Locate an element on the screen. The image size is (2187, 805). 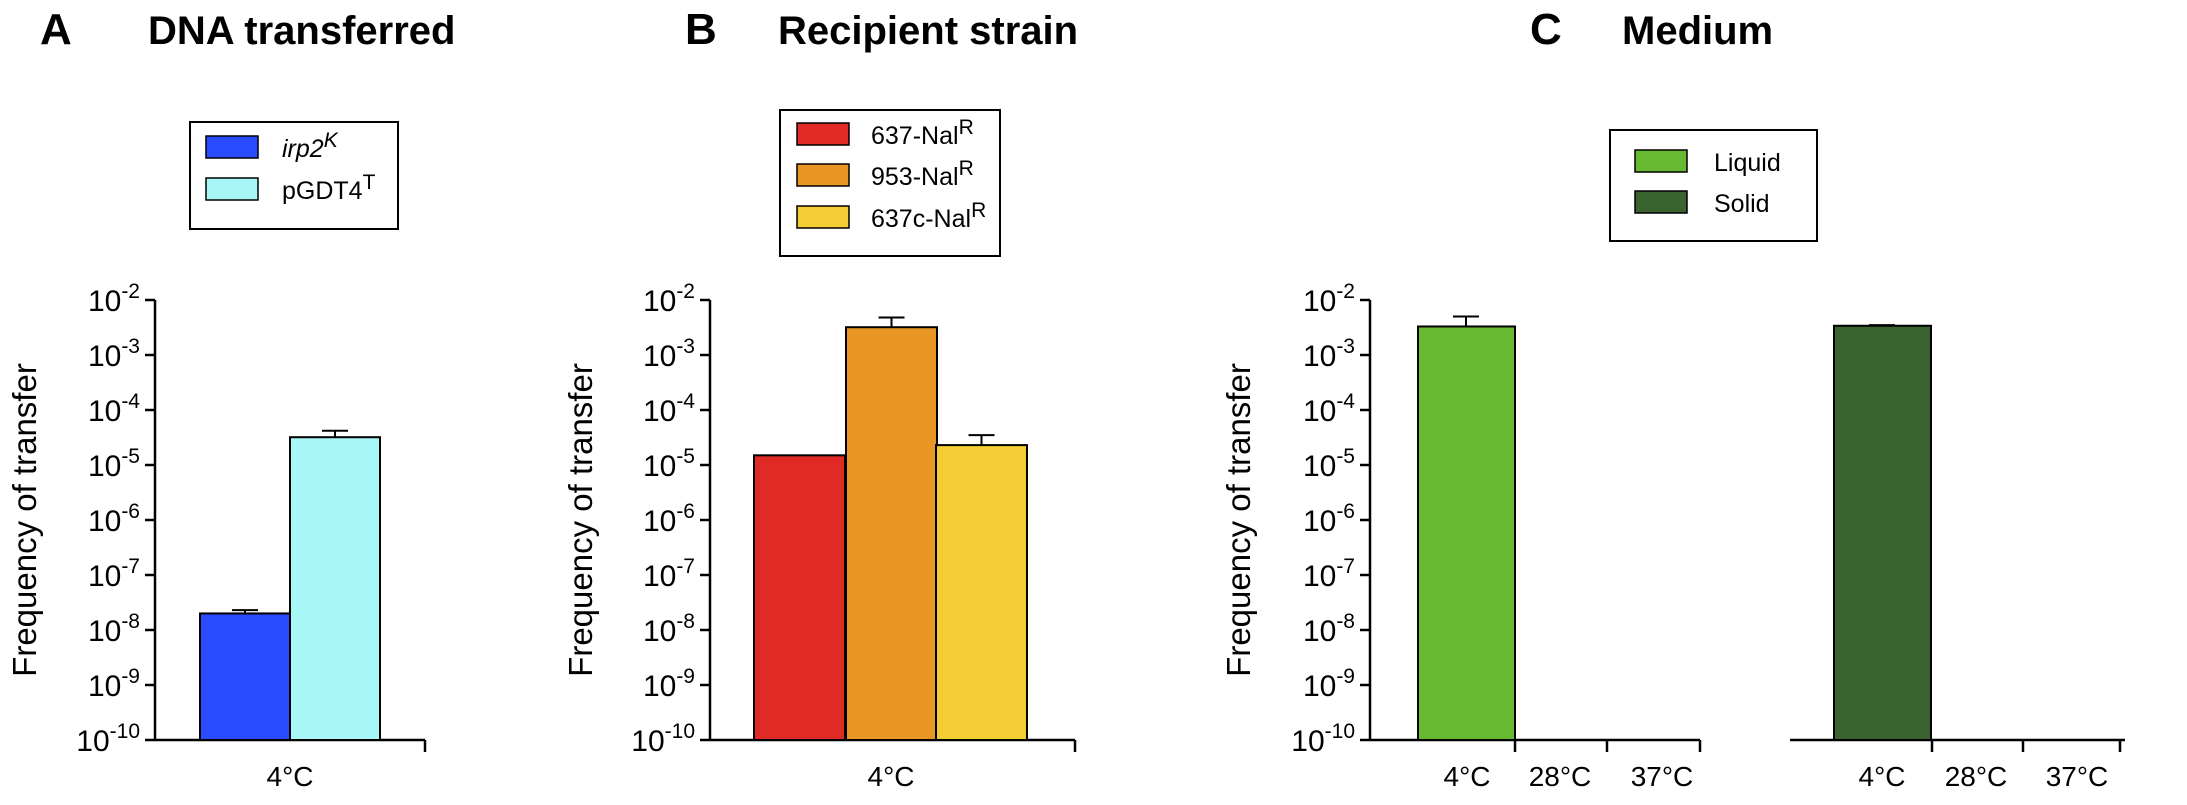
legend-swatch-637c is located at coordinates (823, 217).